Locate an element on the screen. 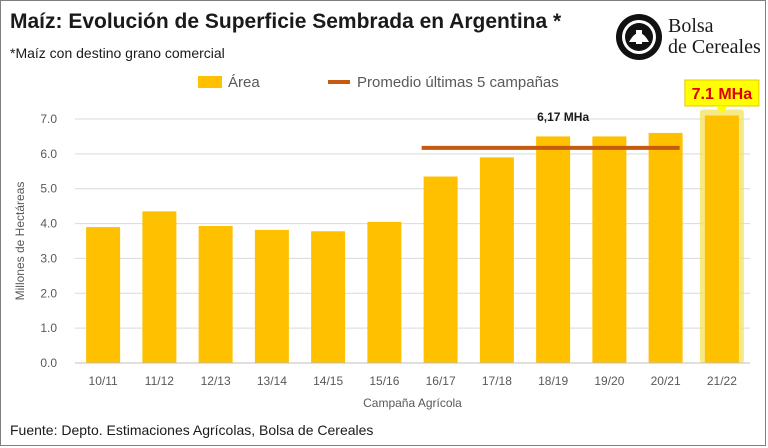 This screenshot has height=448, width=768. legend-label-area: Área is located at coordinates (244, 82).